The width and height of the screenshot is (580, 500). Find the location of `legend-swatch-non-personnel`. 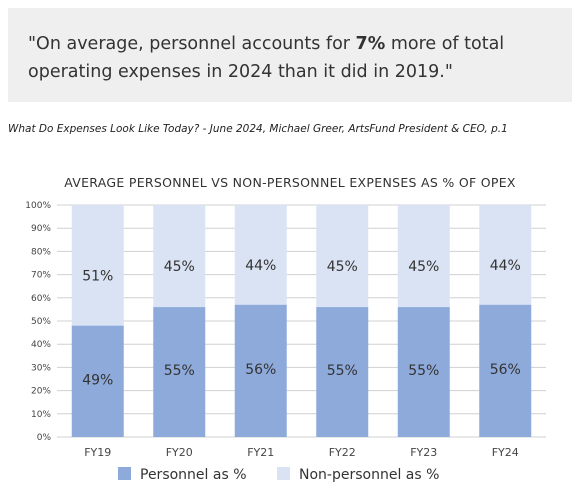

legend-swatch-non-personnel is located at coordinates (283, 473).